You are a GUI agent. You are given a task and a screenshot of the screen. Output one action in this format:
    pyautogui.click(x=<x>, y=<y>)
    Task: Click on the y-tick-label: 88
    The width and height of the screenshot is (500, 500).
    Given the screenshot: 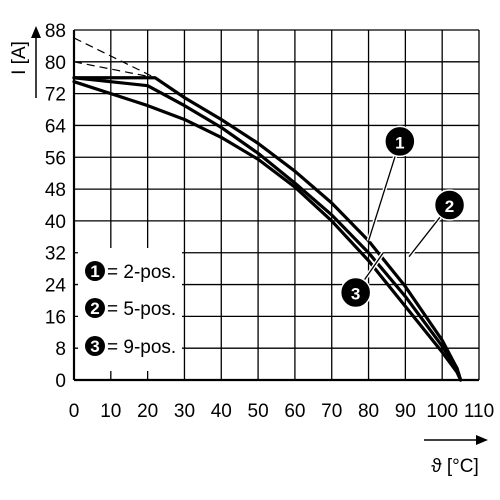 What is the action you would take?
    pyautogui.click(x=55, y=31)
    